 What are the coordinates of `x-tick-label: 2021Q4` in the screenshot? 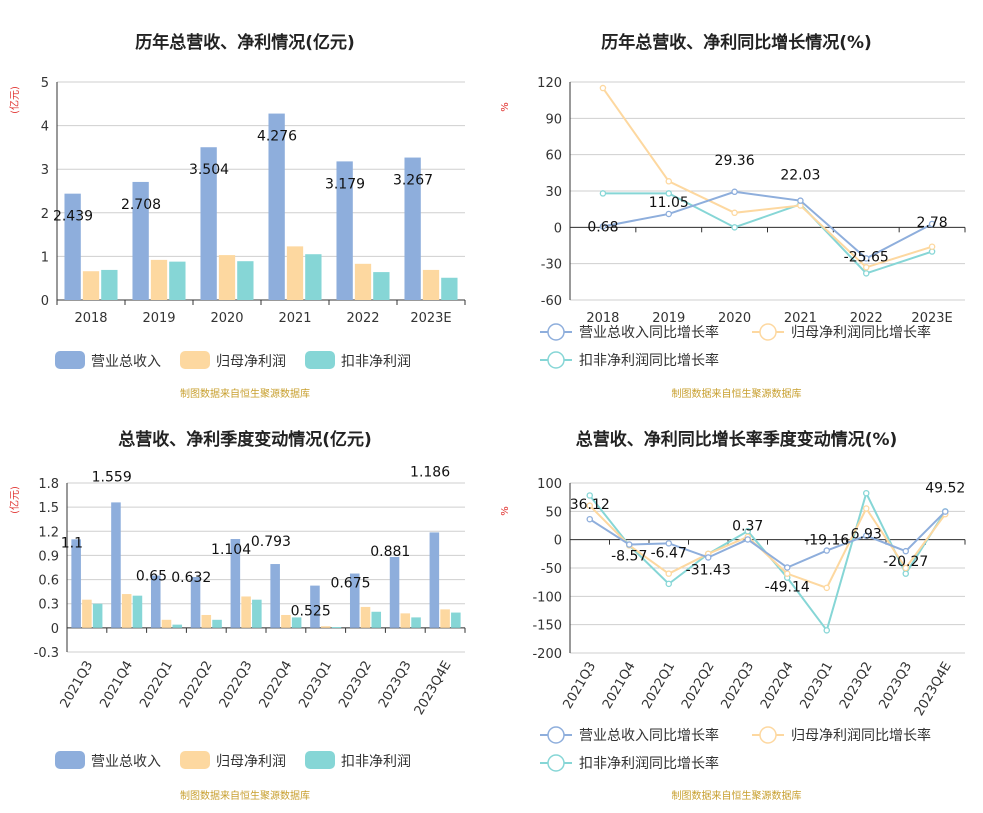 It's located at (116, 685).